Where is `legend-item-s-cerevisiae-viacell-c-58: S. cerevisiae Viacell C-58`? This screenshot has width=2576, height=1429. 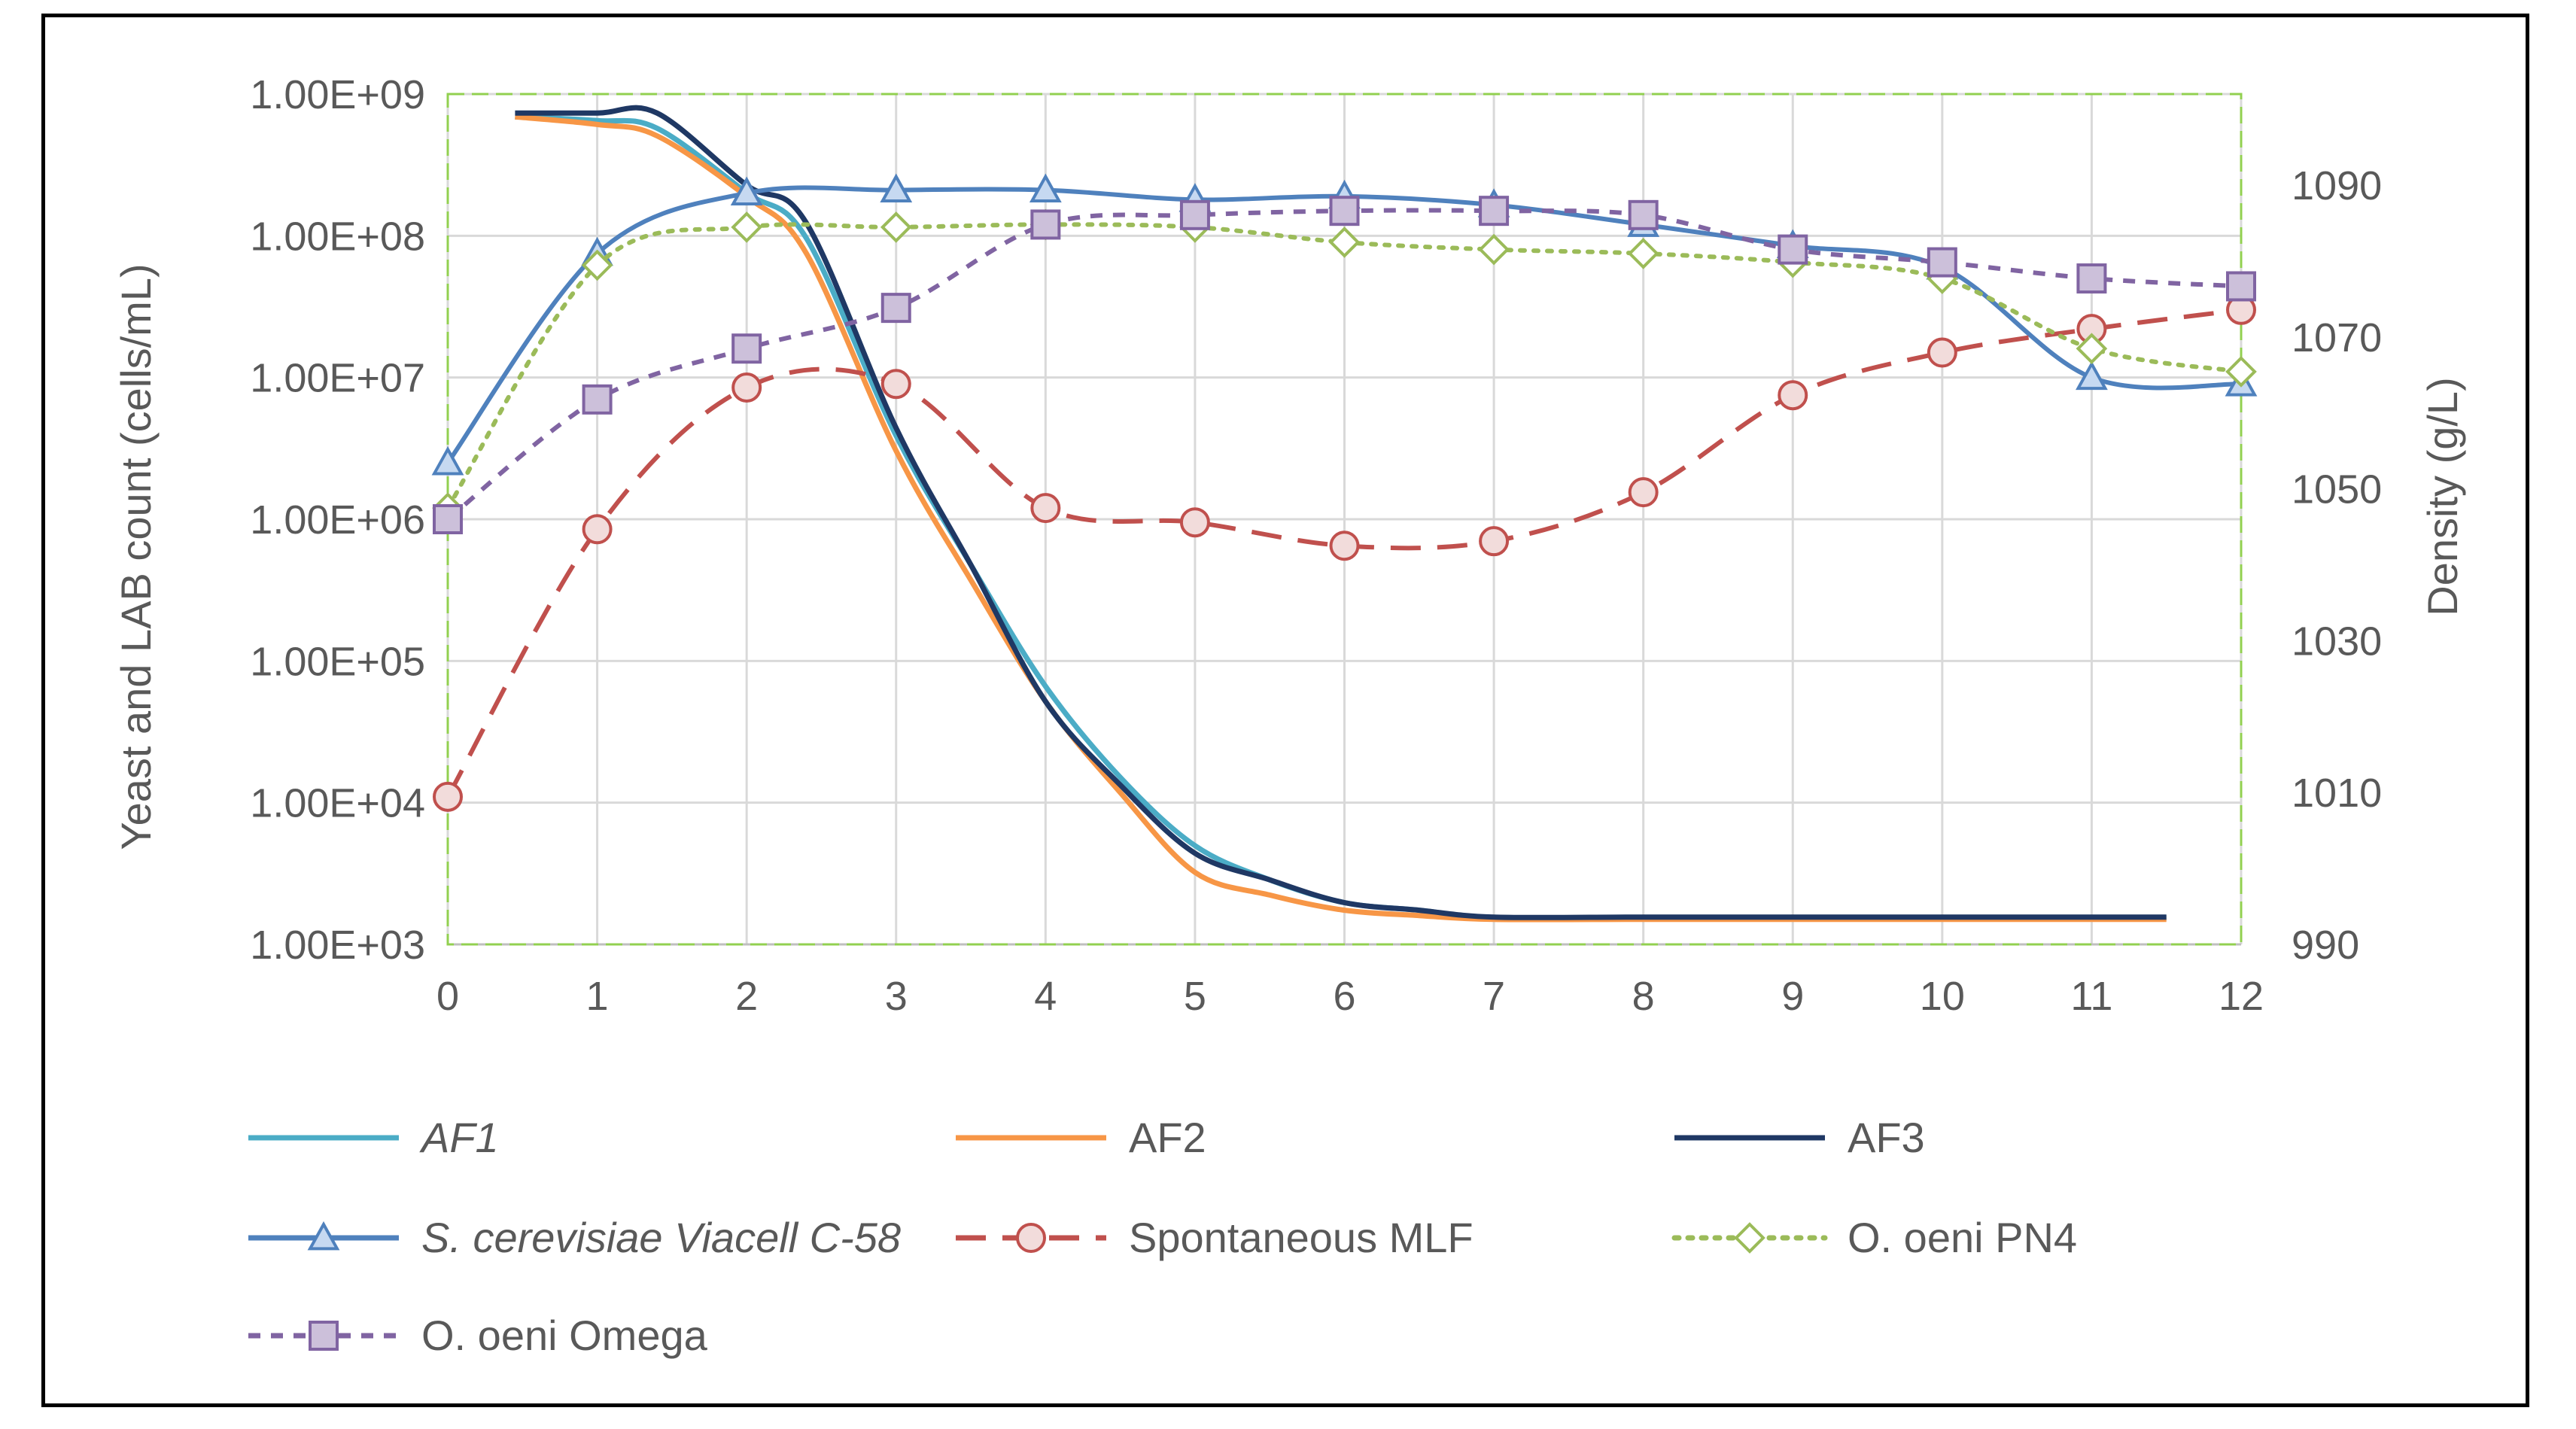
legend-item-s-cerevisiae-viacell-c-58: S. cerevisiae Viacell C-58 is located at coordinates (574, 1237).